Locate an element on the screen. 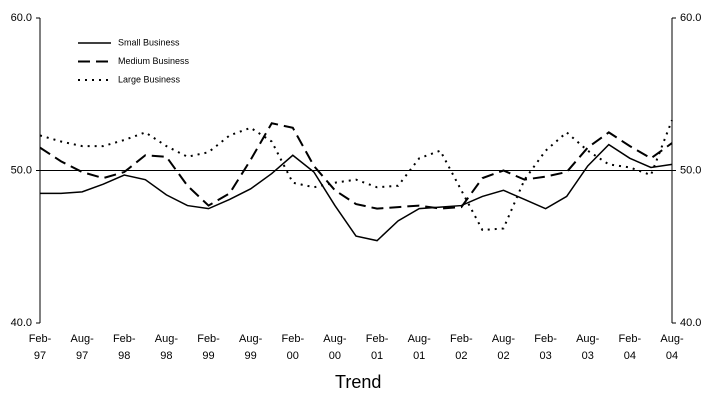 This screenshot has height=410, width=705. x-tick-label: Aug-97 is located at coordinates (82, 347).